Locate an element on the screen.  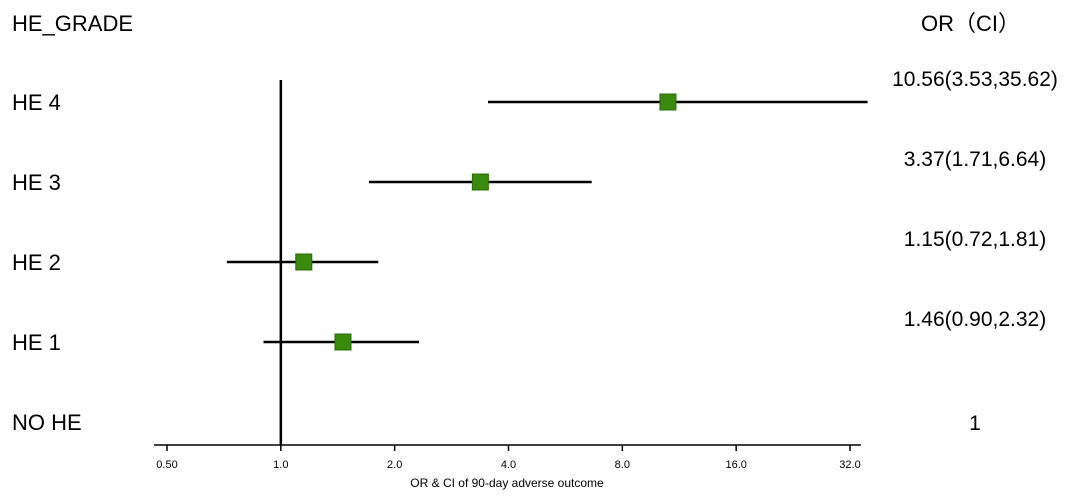
or-ci-label: 3.37(1.71,6.64) is located at coordinates (975, 159).